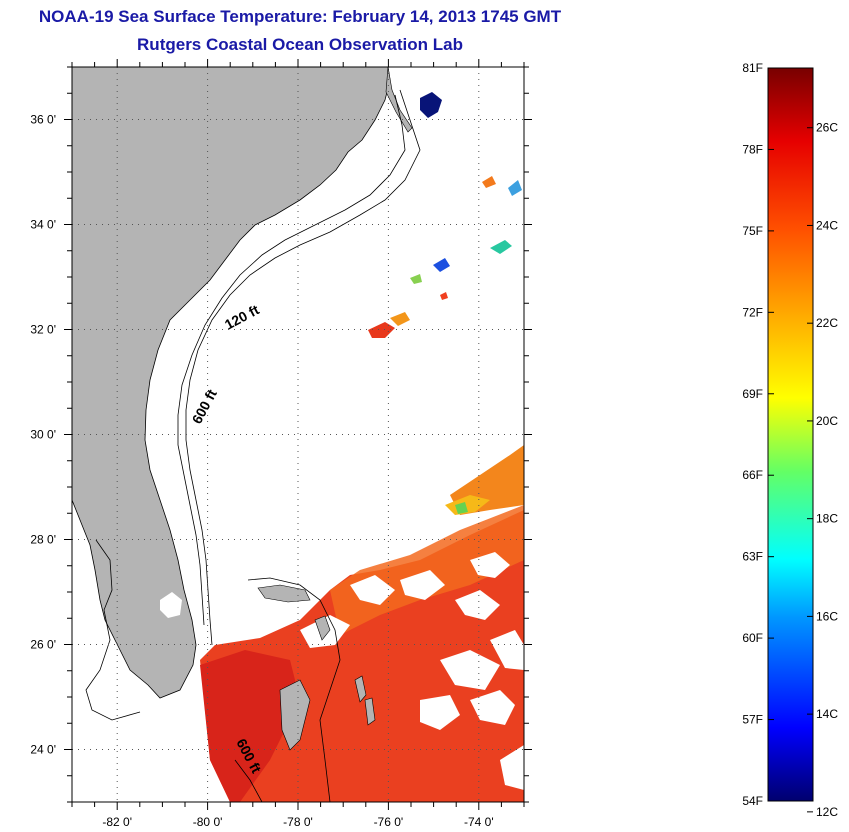 Image resolution: width=849 pixels, height=832 pixels. I want to click on lon-label: -82 0', so click(117, 822).